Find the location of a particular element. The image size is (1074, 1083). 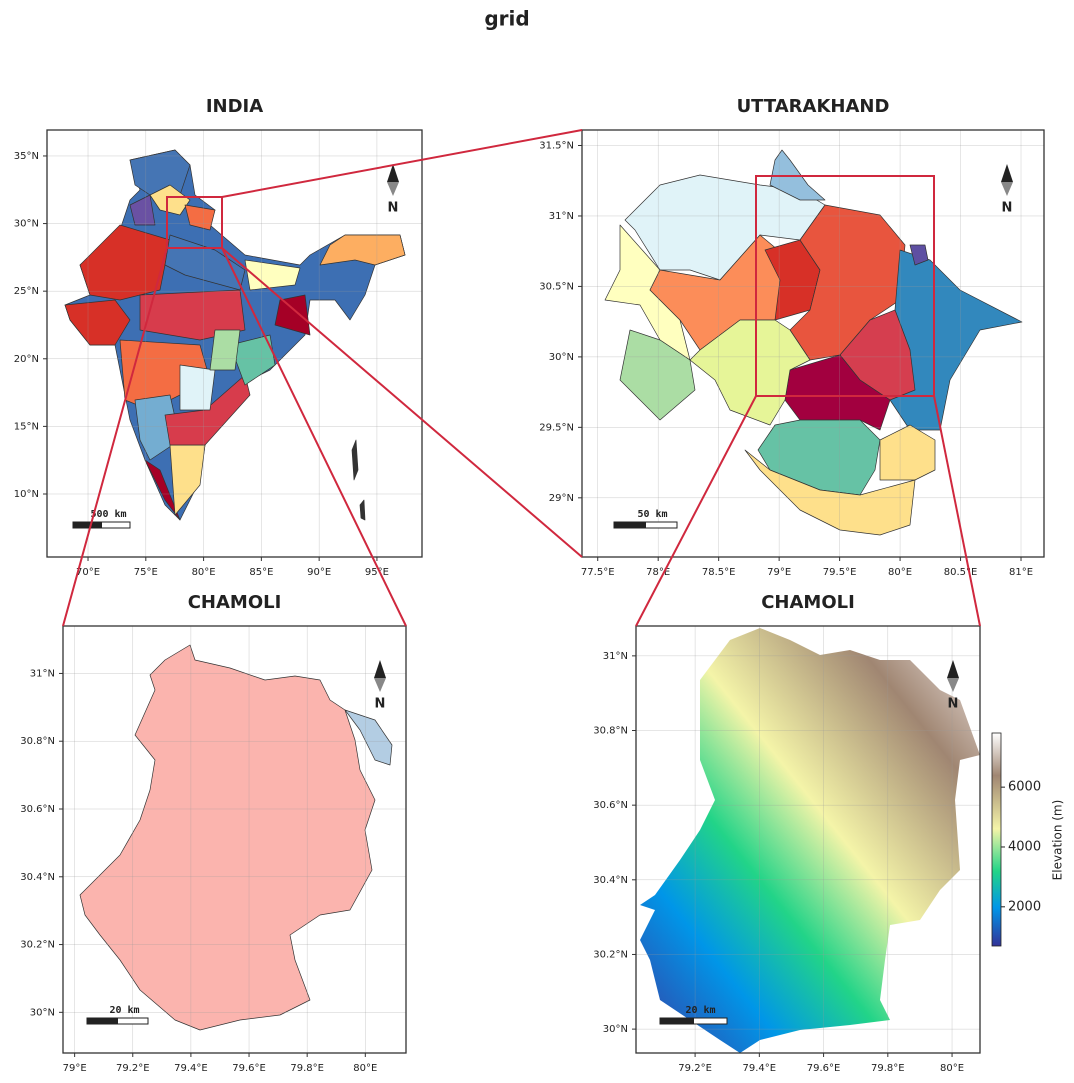

x-tick-label: 79.5°E is located at coordinates (840, 572).